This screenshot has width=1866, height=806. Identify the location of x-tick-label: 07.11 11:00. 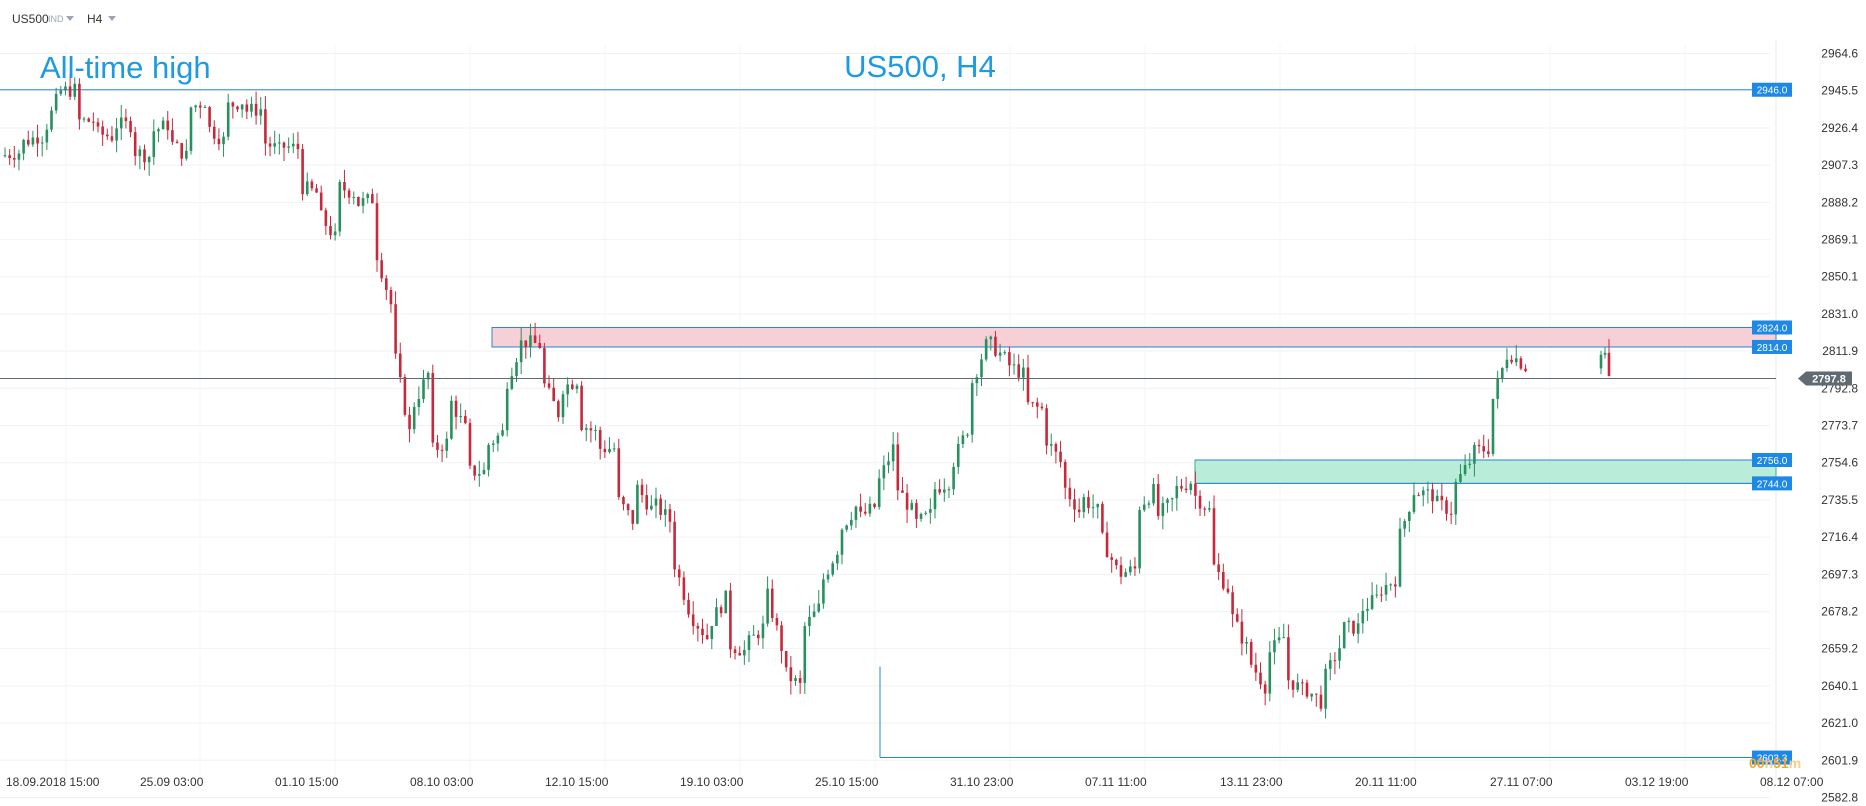
(1116, 782).